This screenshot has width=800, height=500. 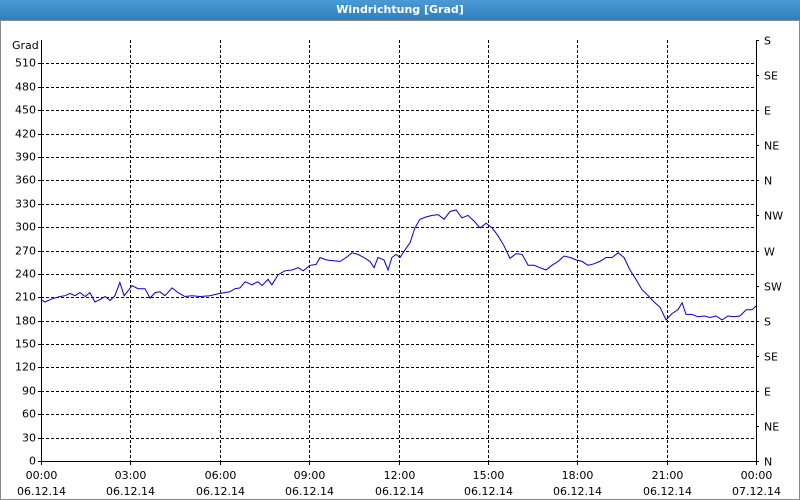 I want to click on y-tick-label: 330, so click(x=25, y=204).